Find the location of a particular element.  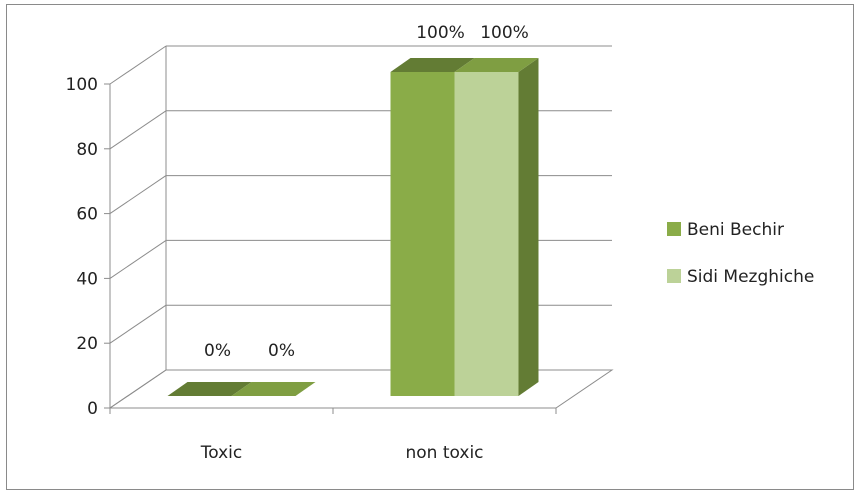

chart-floor is located at coordinates (361, 389).